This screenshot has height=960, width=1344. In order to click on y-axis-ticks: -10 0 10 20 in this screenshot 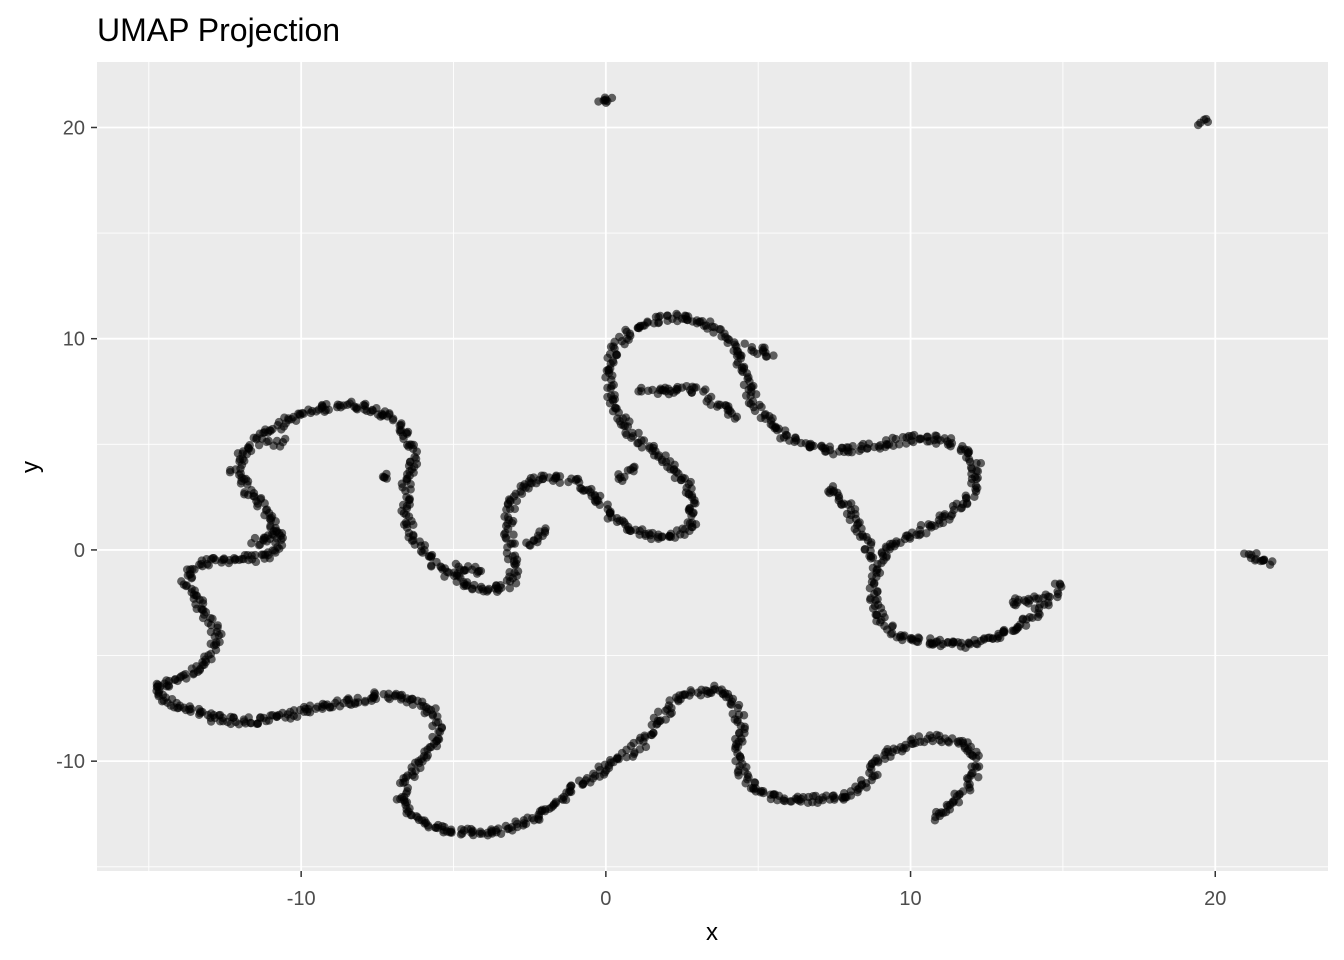, I will do `click(76, 445)`.